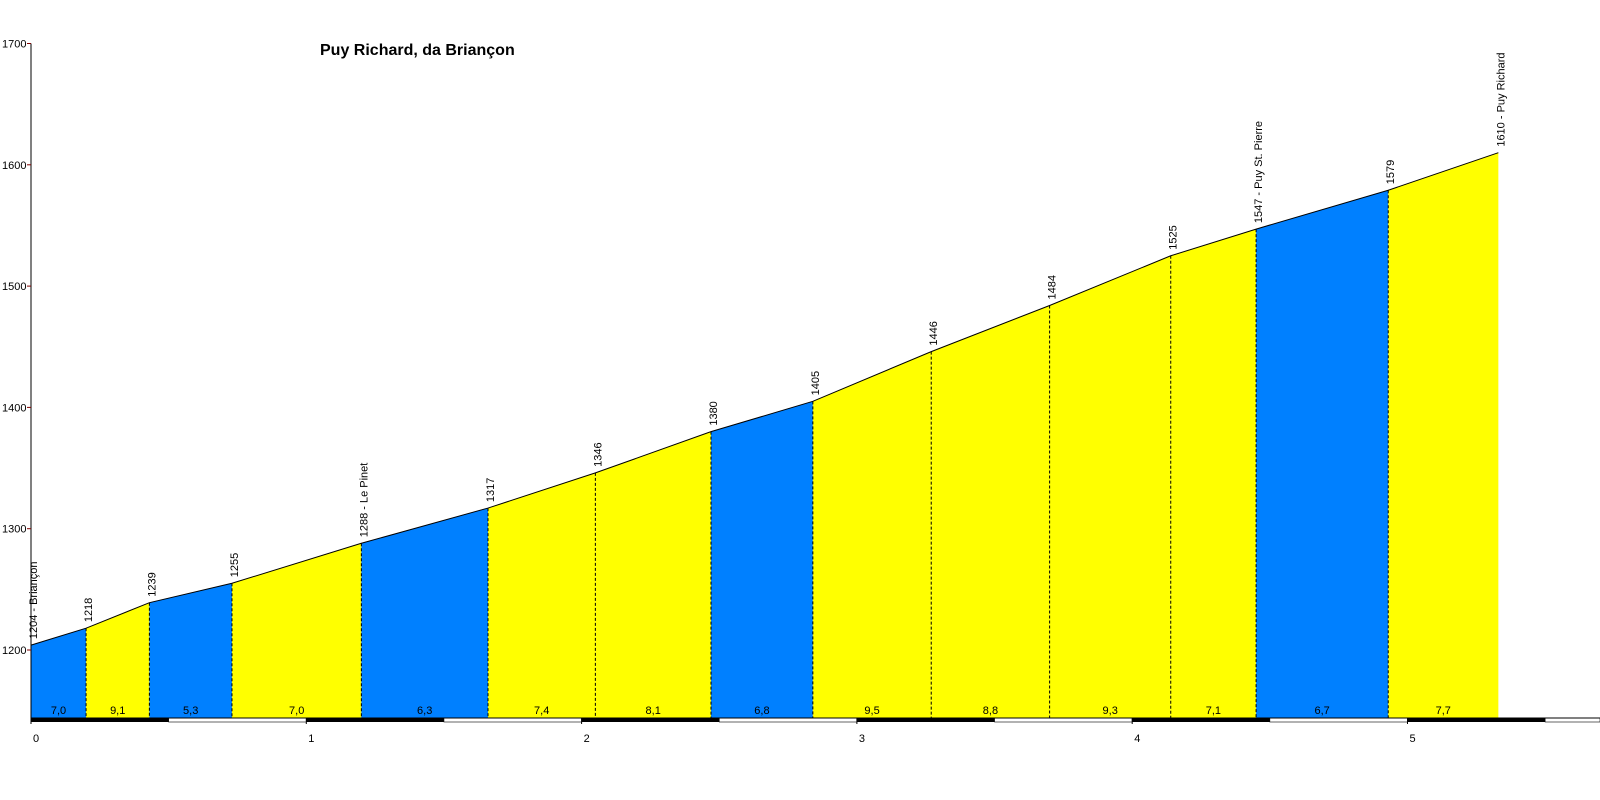 The width and height of the screenshot is (1600, 800). I want to click on segment-gradient-label: 7,7, so click(1443, 711).